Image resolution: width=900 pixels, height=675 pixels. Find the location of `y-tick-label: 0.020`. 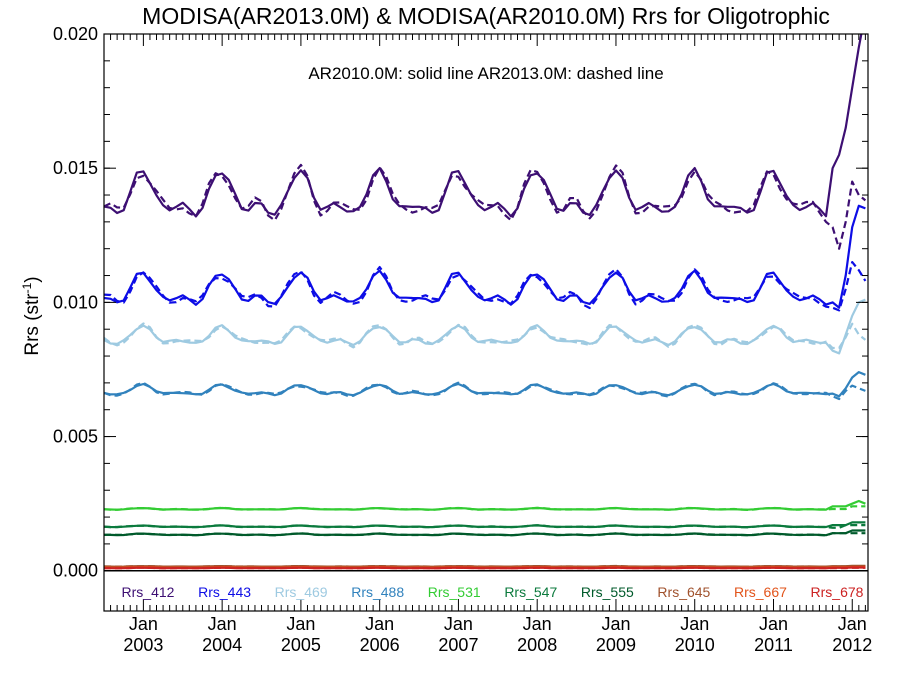

y-tick-label: 0.020 is located at coordinates (75, 34).